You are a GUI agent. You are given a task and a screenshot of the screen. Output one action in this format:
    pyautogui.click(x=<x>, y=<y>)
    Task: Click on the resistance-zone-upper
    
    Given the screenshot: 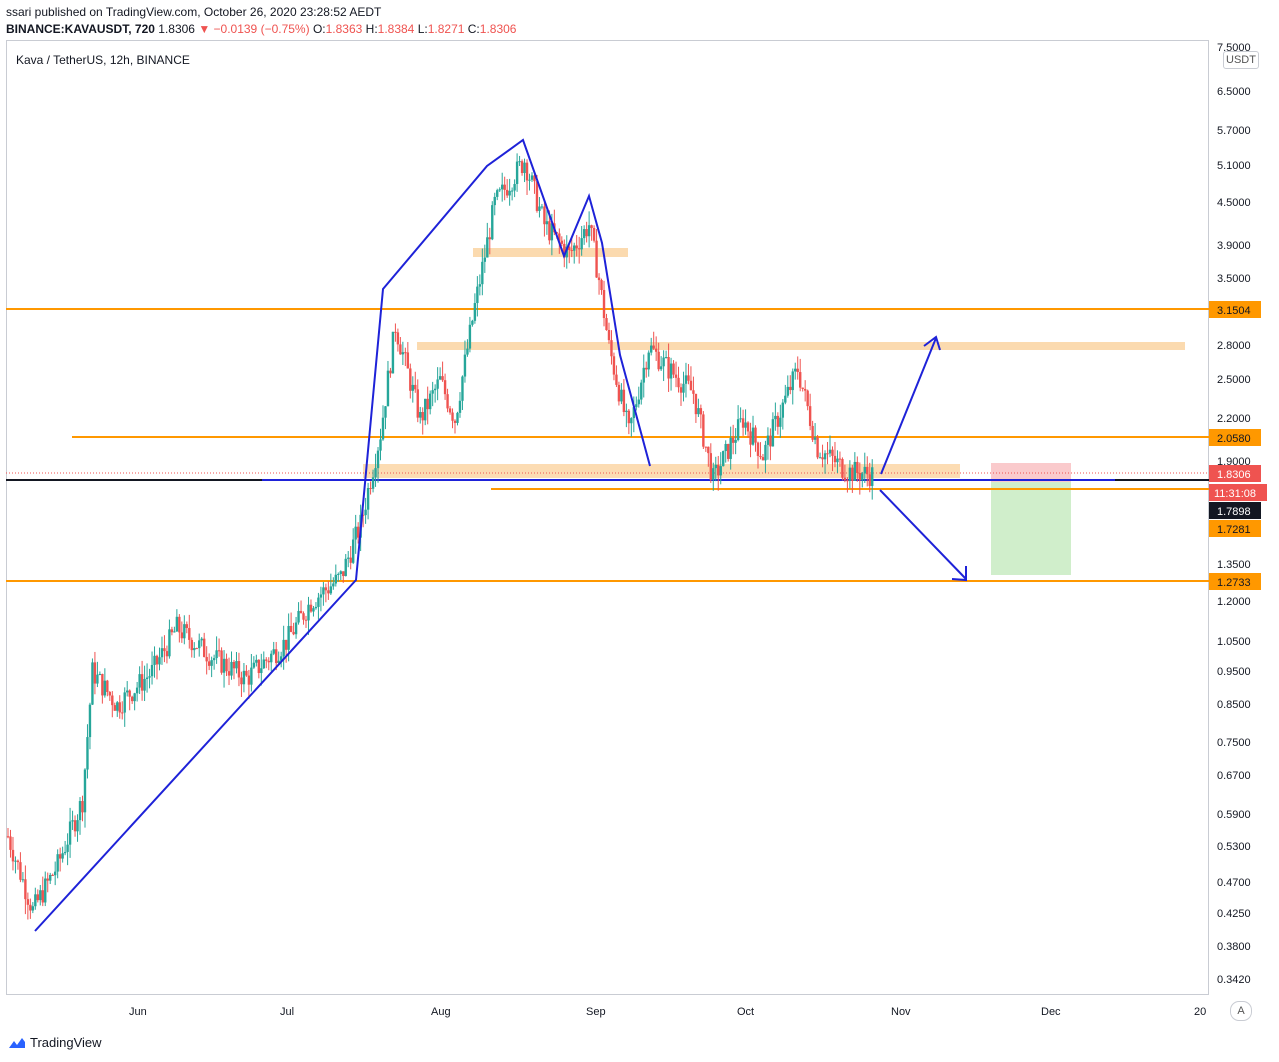 What is the action you would take?
    pyautogui.click(x=550, y=252)
    